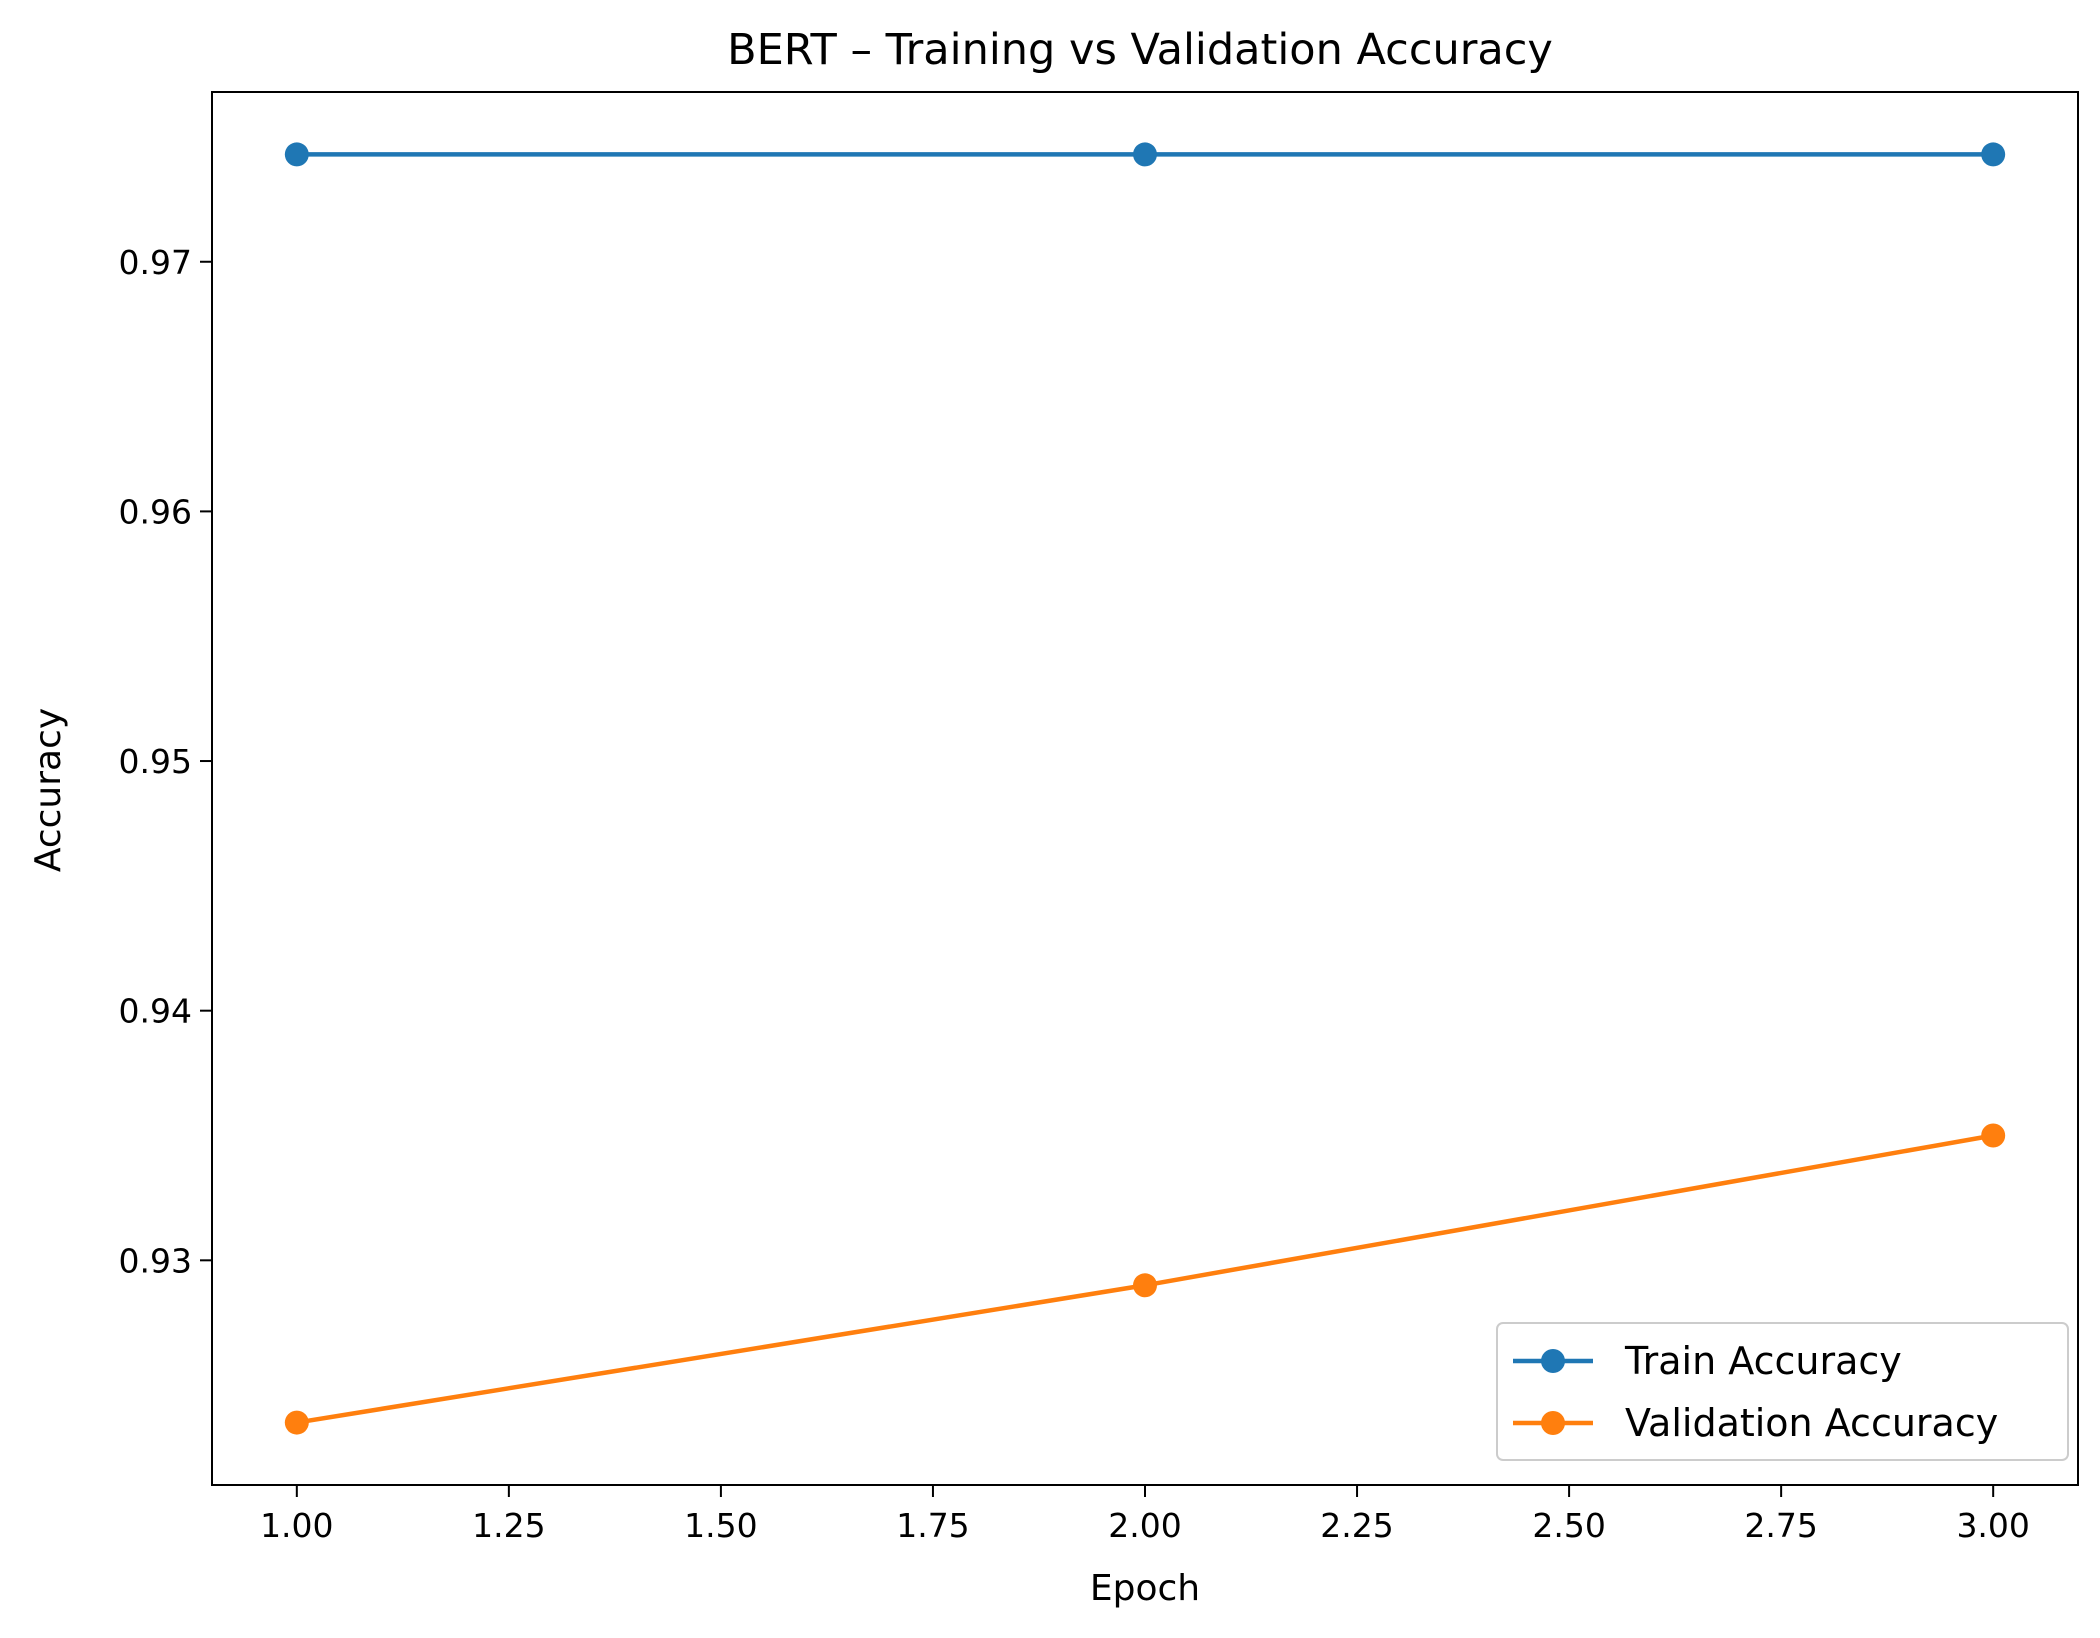  Describe the element at coordinates (155, 1011) in the screenshot. I see `y-tick-label: 0.94` at that location.